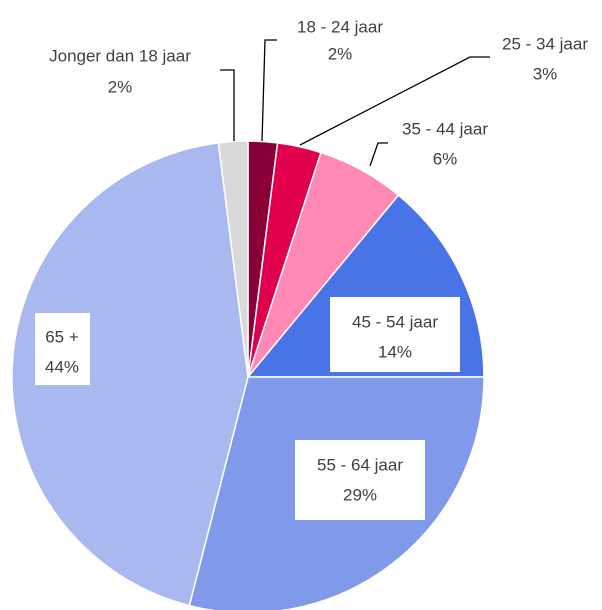  What do you see at coordinates (545, 43) in the screenshot?
I see `category-label: 25 - 34 jaar` at bounding box center [545, 43].